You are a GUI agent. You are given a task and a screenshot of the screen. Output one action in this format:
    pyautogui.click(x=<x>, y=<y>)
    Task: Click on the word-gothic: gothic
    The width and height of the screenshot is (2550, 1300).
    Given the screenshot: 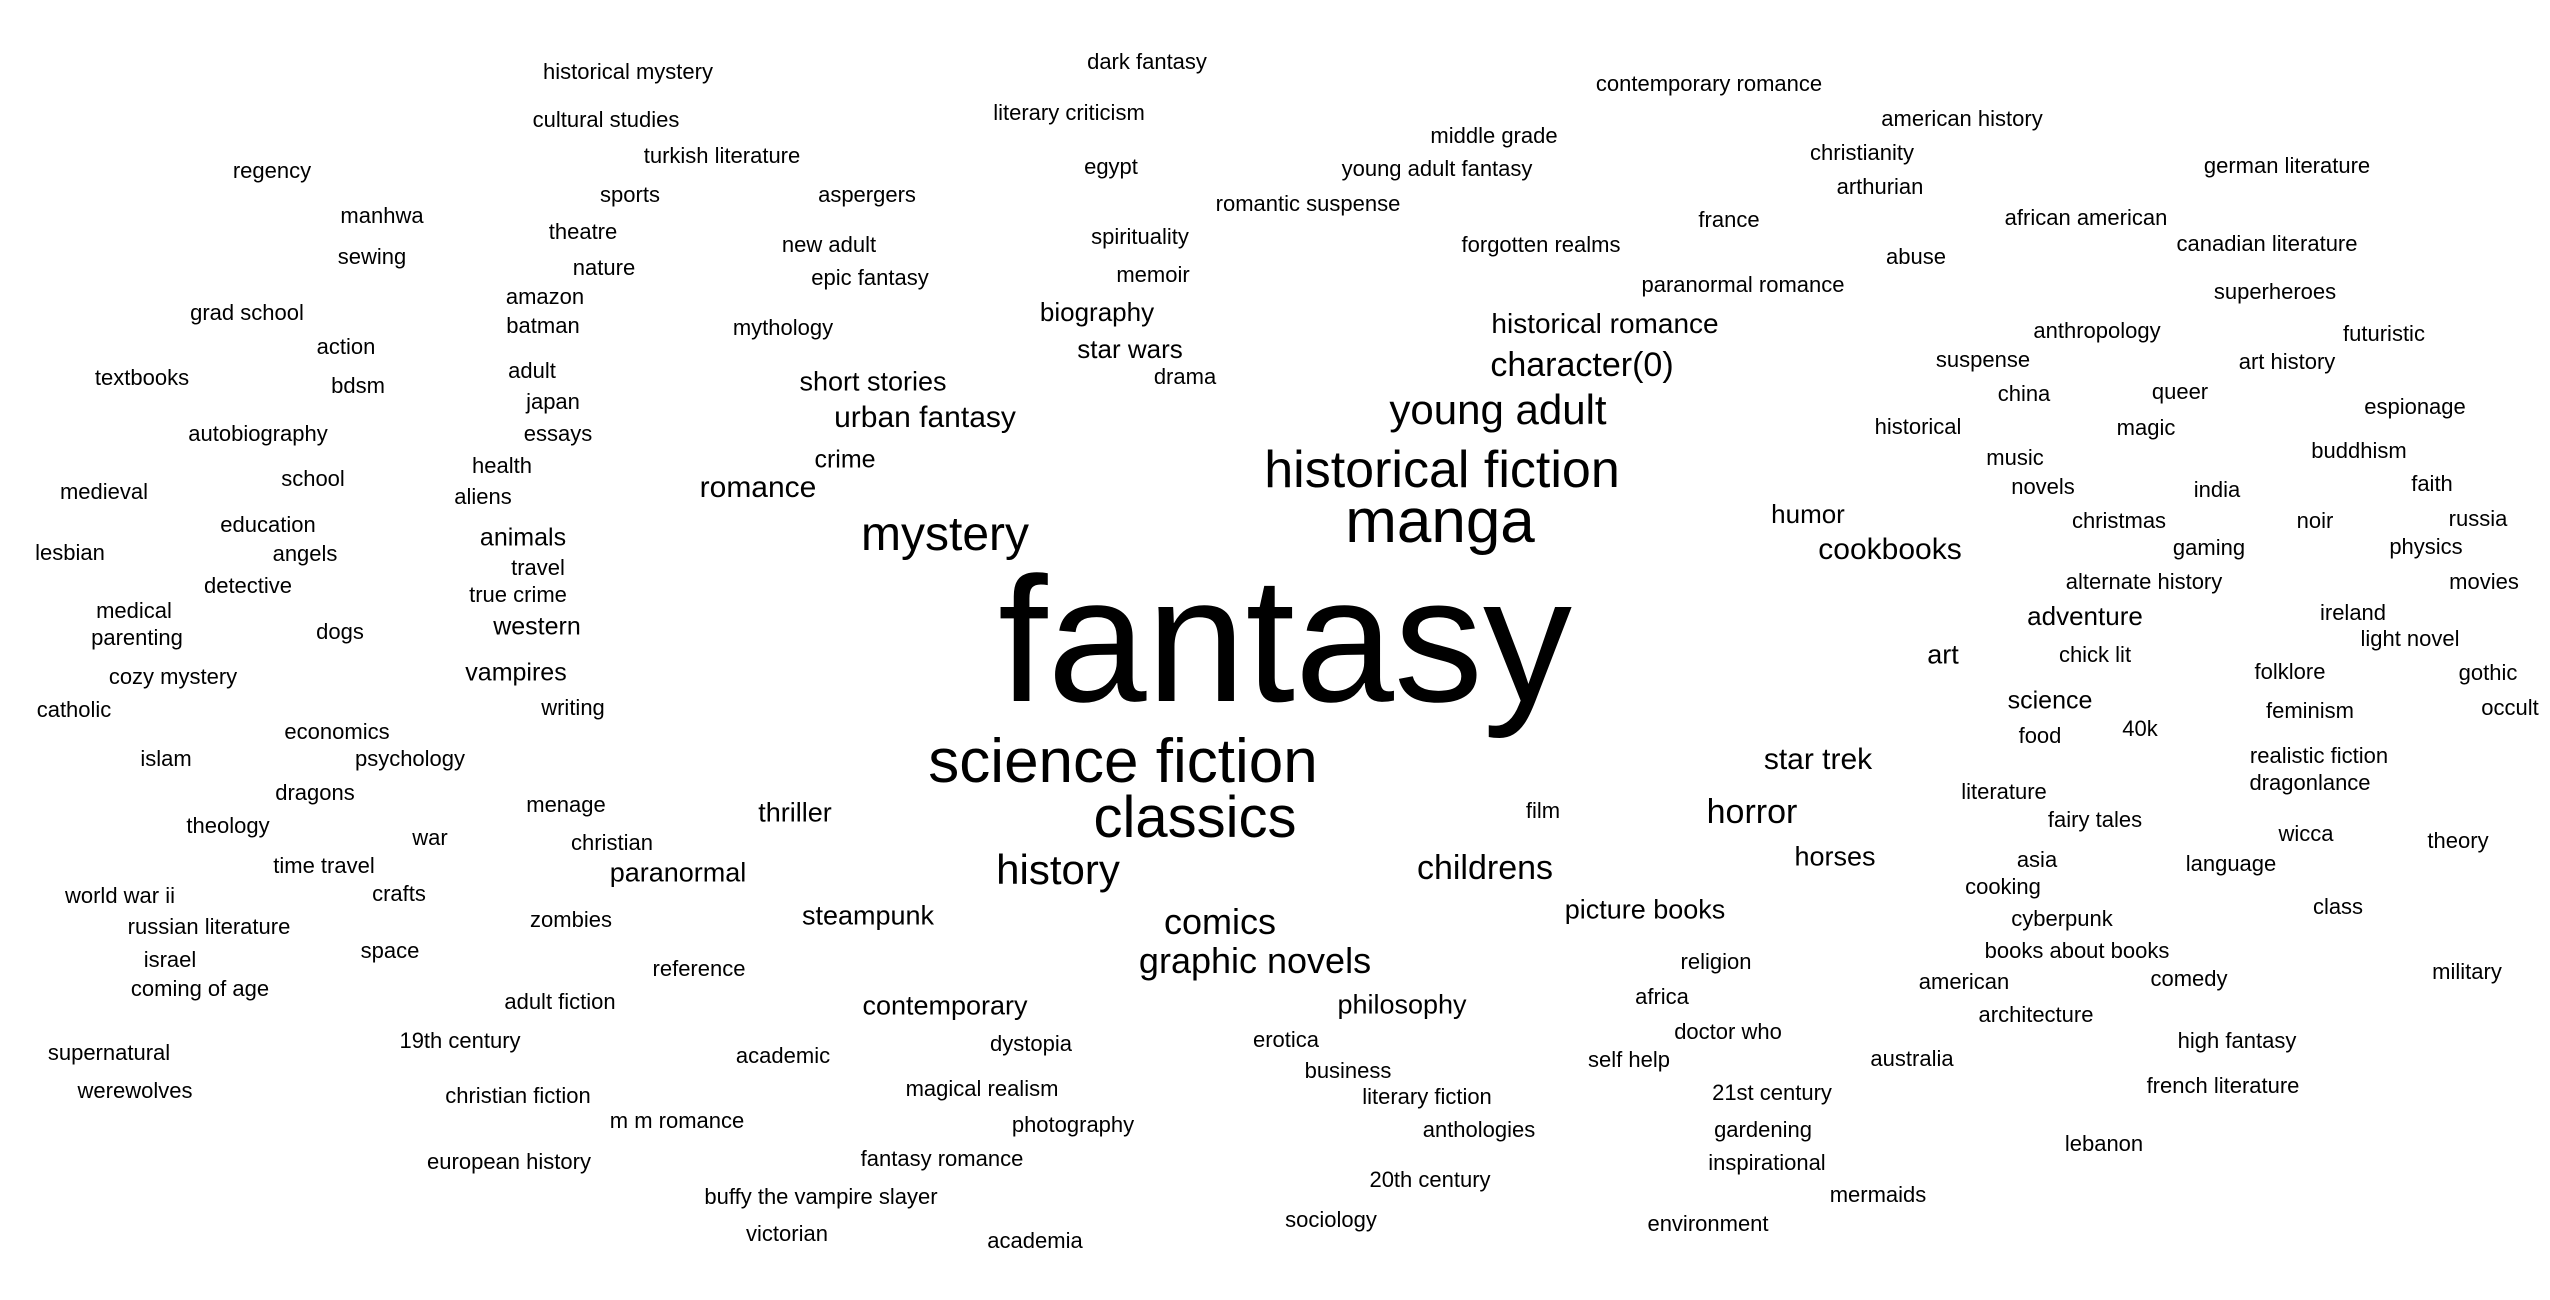 What is the action you would take?
    pyautogui.click(x=2488, y=672)
    